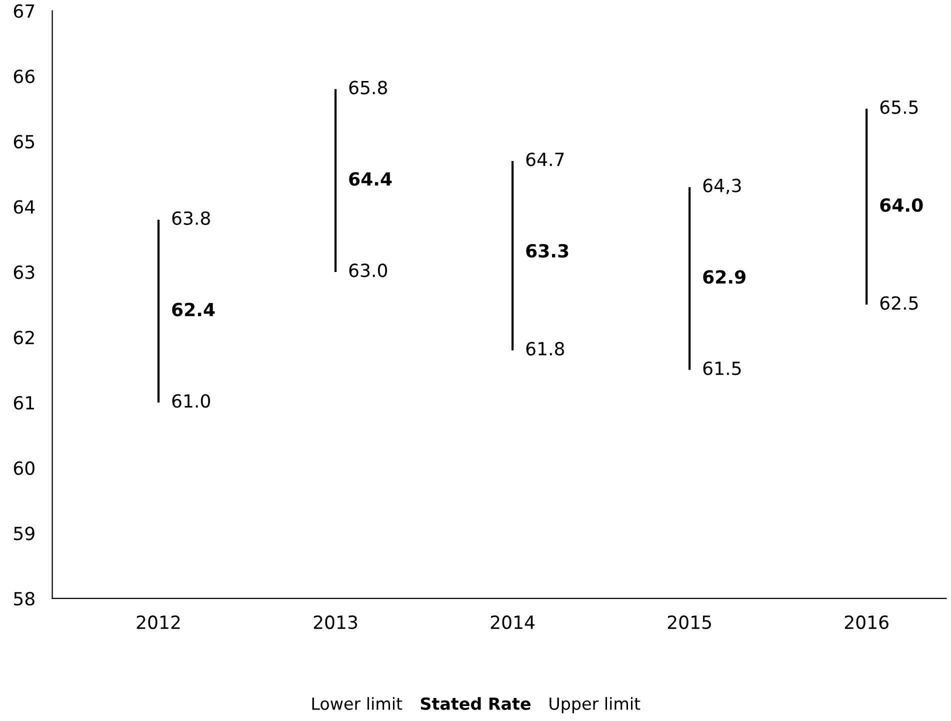  I want to click on annotation: 64.7, so click(545, 159).